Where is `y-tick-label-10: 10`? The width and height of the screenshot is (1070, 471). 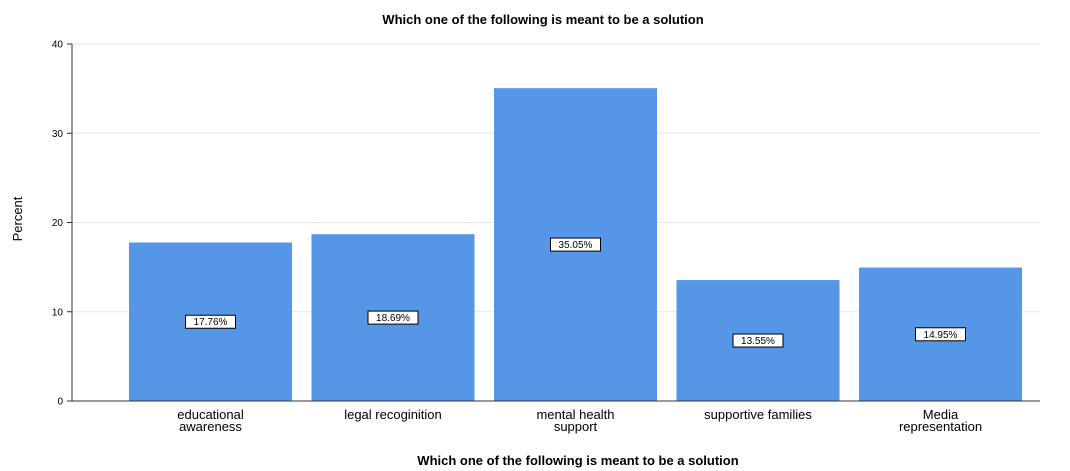 y-tick-label-10: 10 is located at coordinates (58, 312).